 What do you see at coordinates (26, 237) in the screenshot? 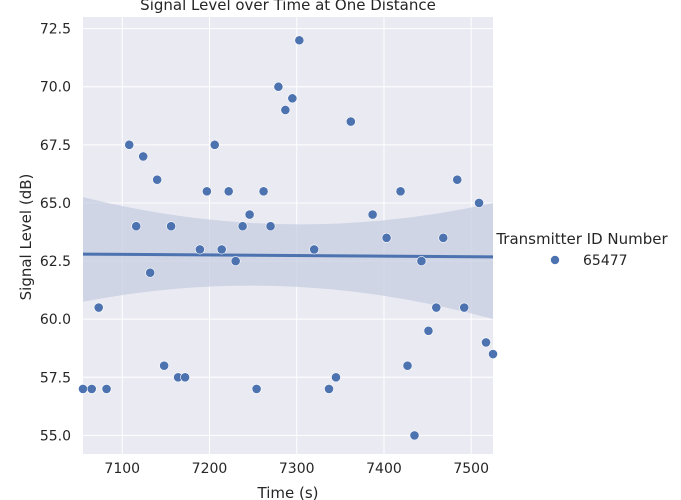
I see `y-axis-label: Signal Level (dB)` at bounding box center [26, 237].